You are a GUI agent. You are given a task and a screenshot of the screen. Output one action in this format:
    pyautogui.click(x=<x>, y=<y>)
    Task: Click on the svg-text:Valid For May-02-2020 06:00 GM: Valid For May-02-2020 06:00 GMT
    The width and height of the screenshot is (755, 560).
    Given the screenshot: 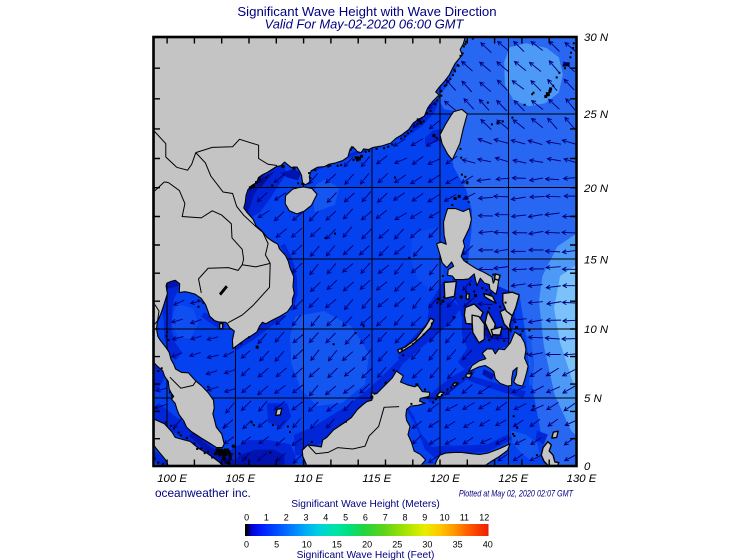 What is the action you would take?
    pyautogui.click(x=365, y=24)
    